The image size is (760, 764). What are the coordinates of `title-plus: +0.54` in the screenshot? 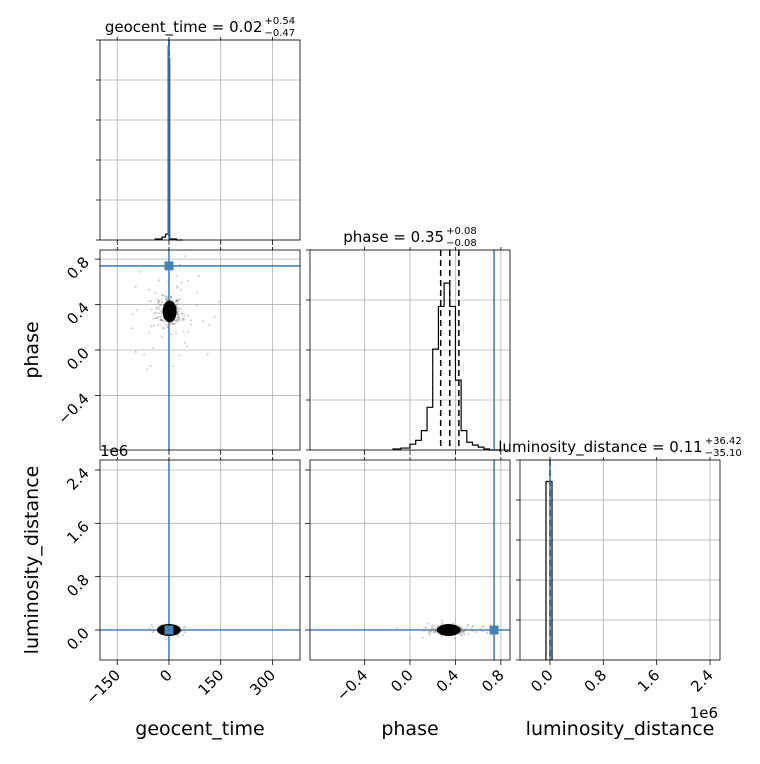 It's located at (280, 21).